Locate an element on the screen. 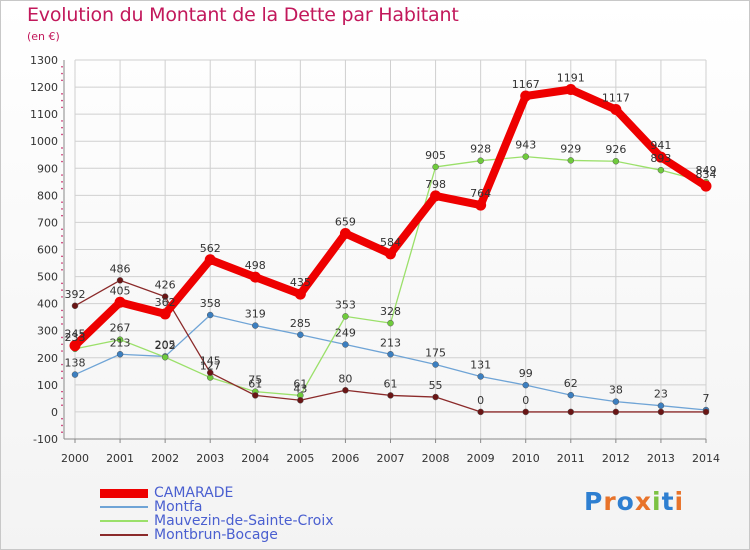 This screenshot has height=550, width=750. legend-item: Montbrun-Bocage is located at coordinates (217, 535).